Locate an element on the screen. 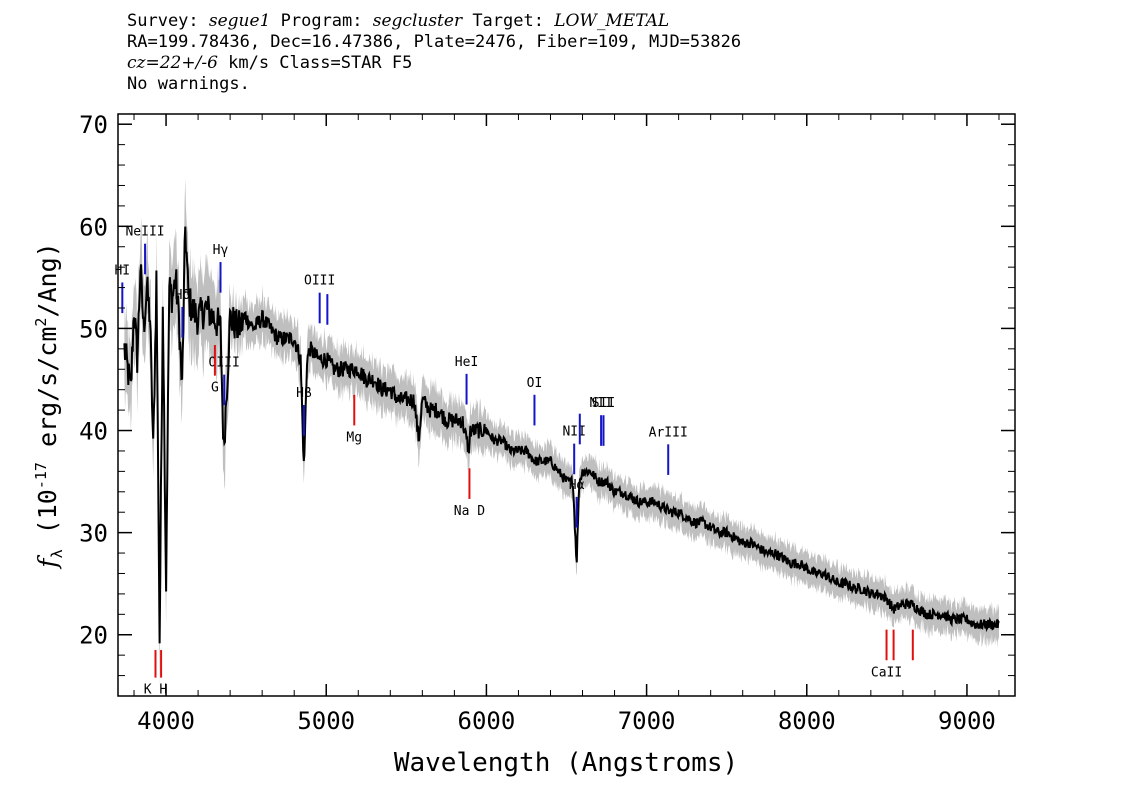 The width and height of the screenshot is (1134, 810). y-tick-label: 60 is located at coordinates (93, 227).